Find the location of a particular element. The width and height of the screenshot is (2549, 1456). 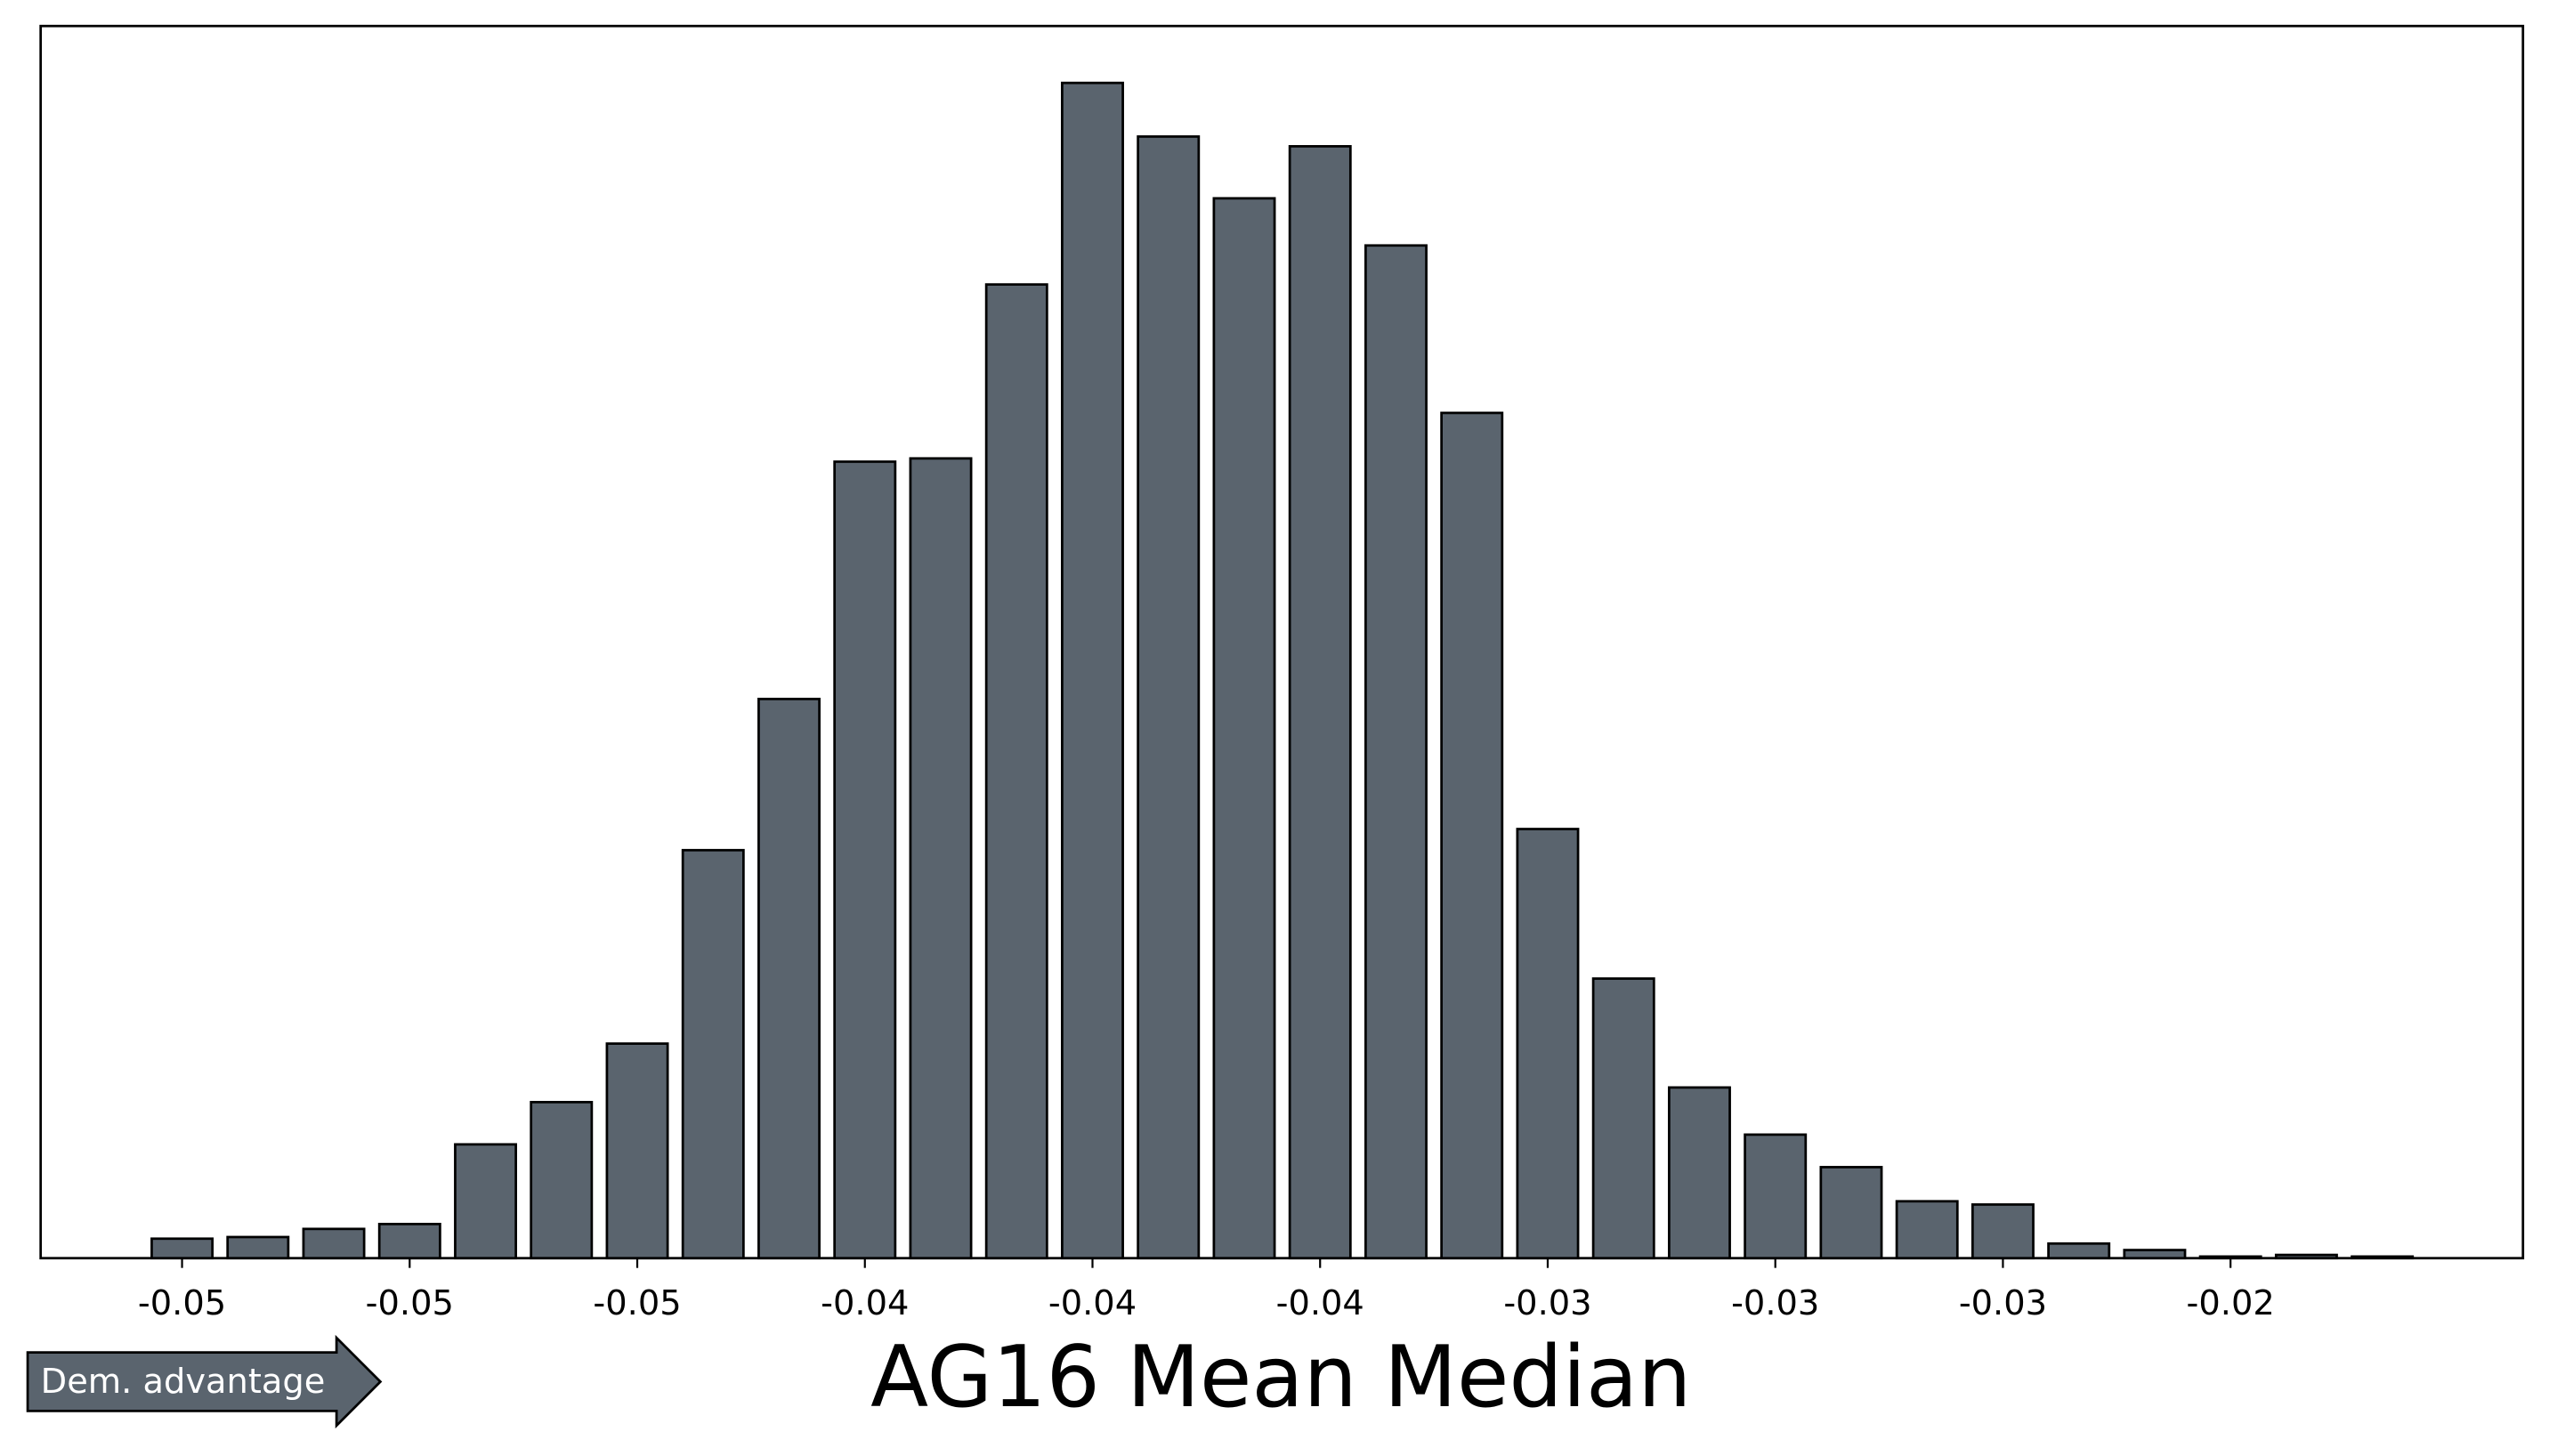

x-tick-label: -0.02 is located at coordinates (2231, 1303).